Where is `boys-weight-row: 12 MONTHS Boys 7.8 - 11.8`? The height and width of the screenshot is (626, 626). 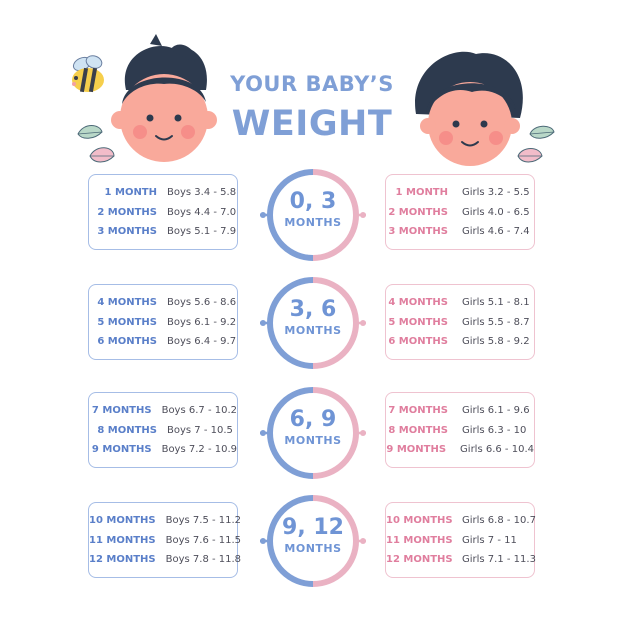
boys-weight-row: 12 MONTHS Boys 7.8 - 11.8 is located at coordinates (165, 559).